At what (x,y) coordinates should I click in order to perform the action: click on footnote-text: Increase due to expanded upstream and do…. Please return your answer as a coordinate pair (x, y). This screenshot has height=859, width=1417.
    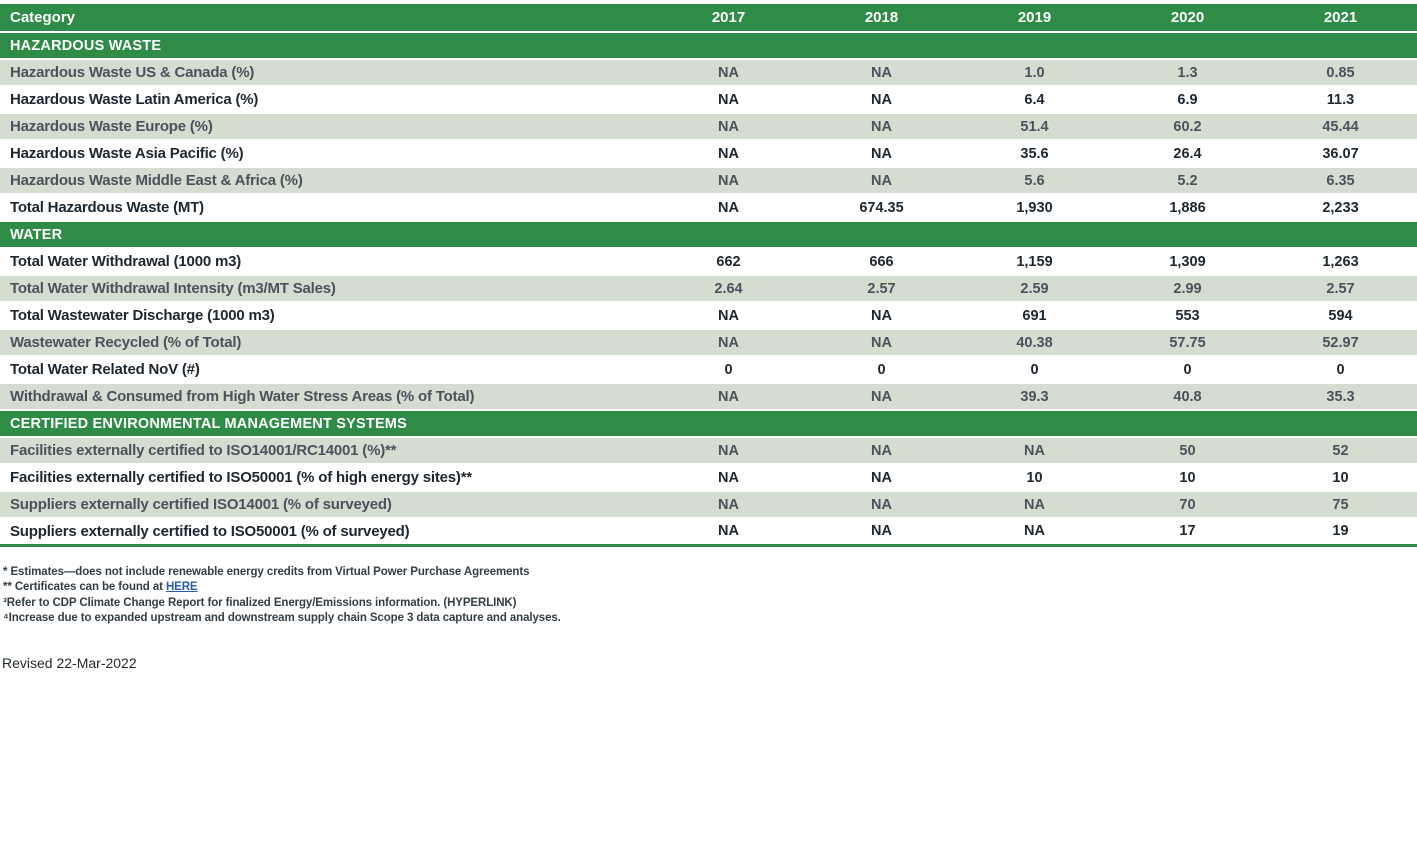
    Looking at the image, I should click on (284, 618).